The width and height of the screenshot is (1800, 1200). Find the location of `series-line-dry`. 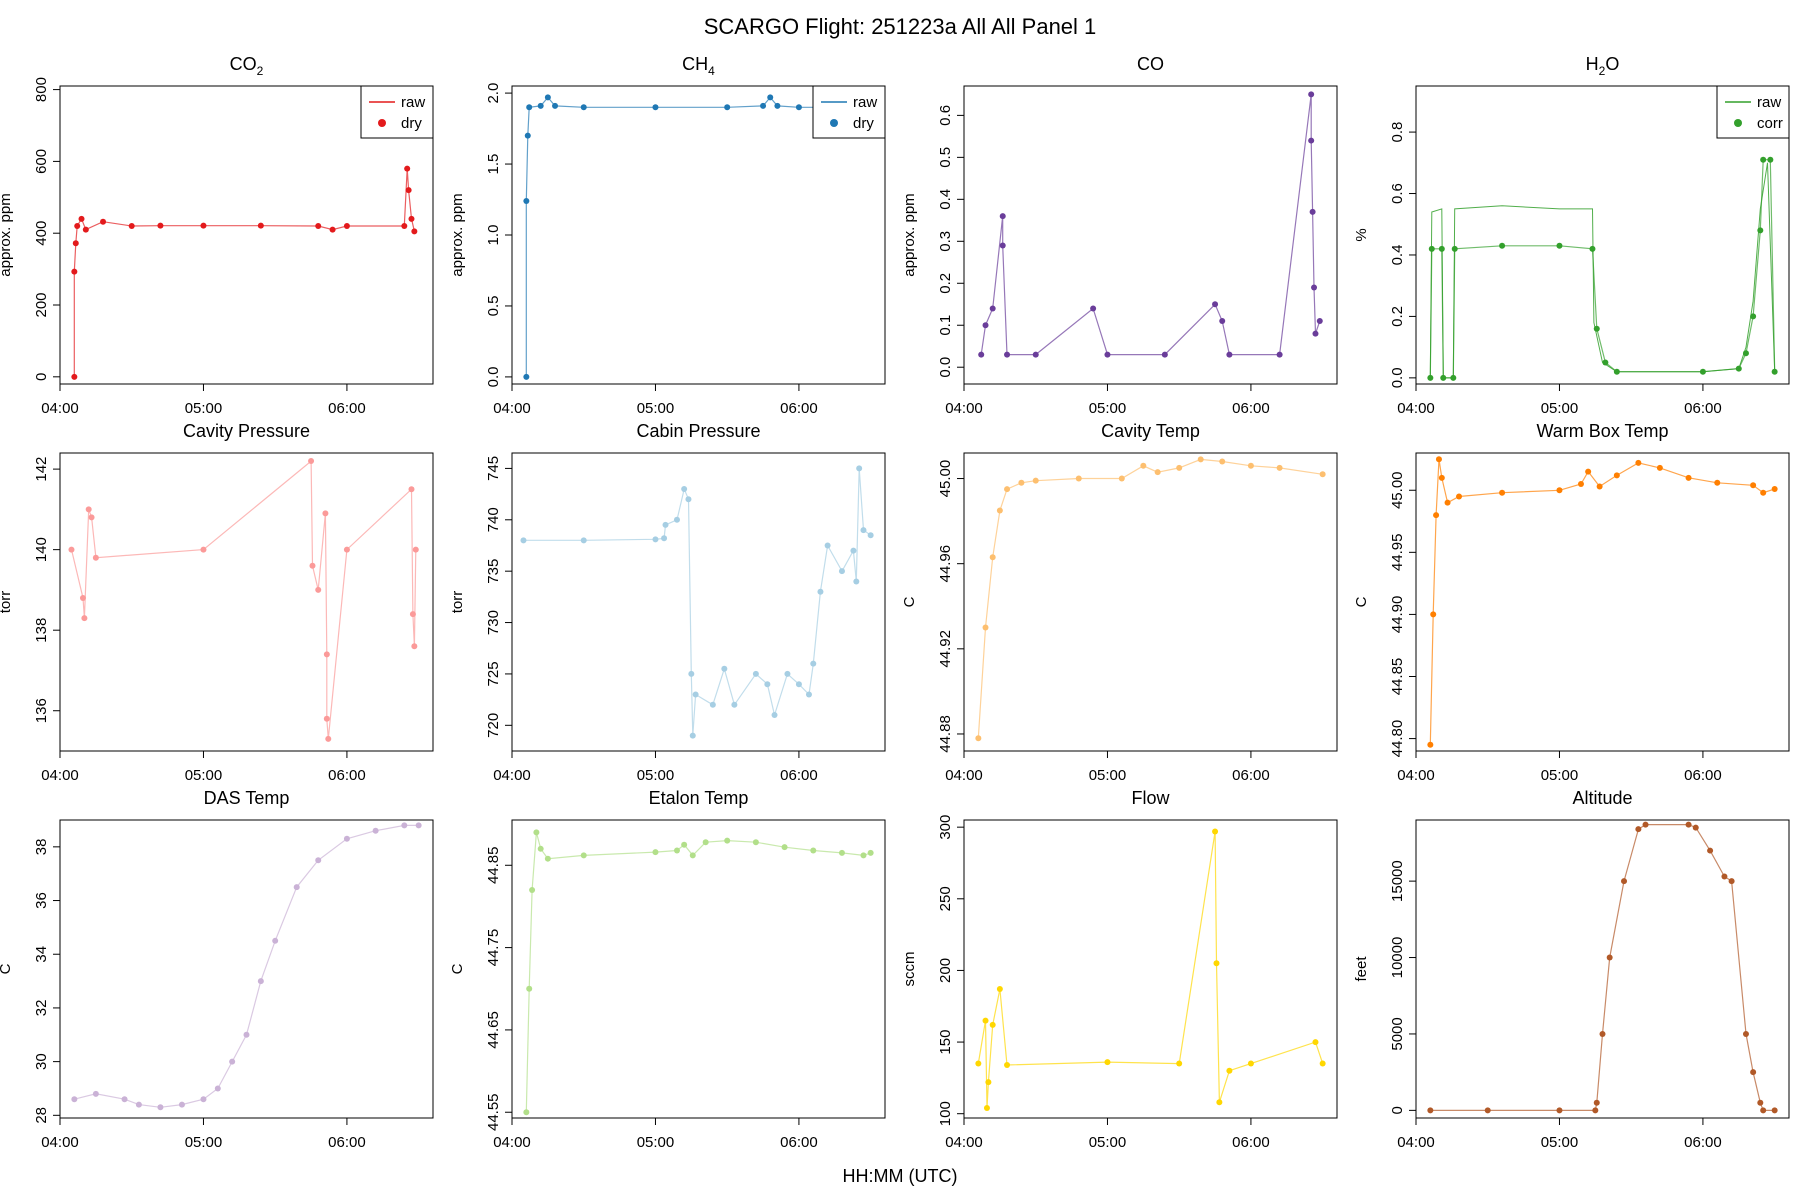

series-line-dry is located at coordinates (244, 272).